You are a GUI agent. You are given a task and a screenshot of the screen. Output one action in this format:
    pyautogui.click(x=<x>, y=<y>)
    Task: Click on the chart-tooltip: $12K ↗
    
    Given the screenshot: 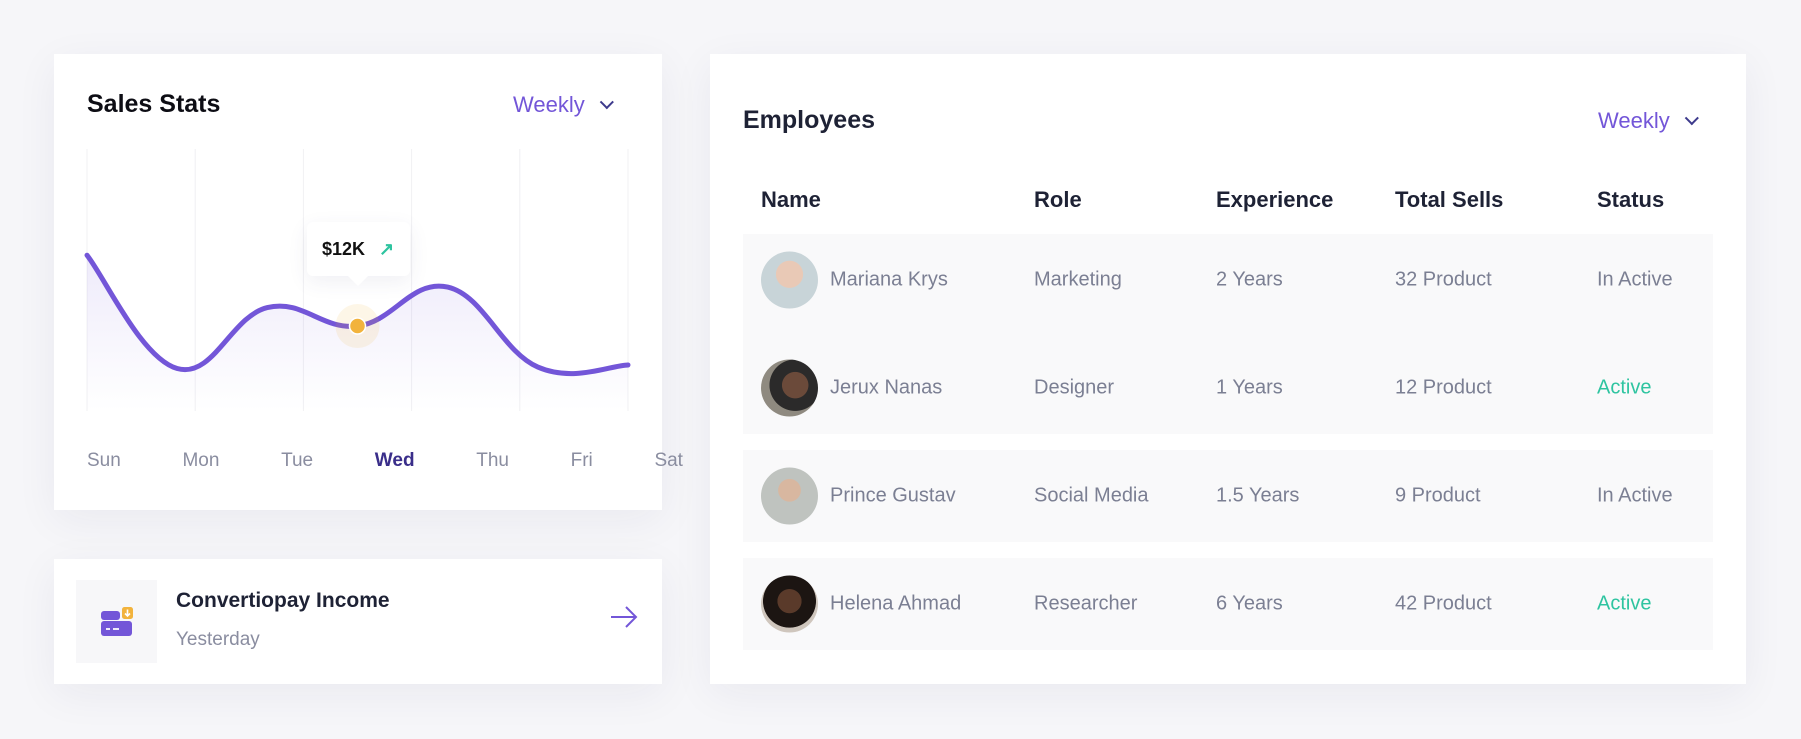 What is the action you would take?
    pyautogui.click(x=358, y=254)
    